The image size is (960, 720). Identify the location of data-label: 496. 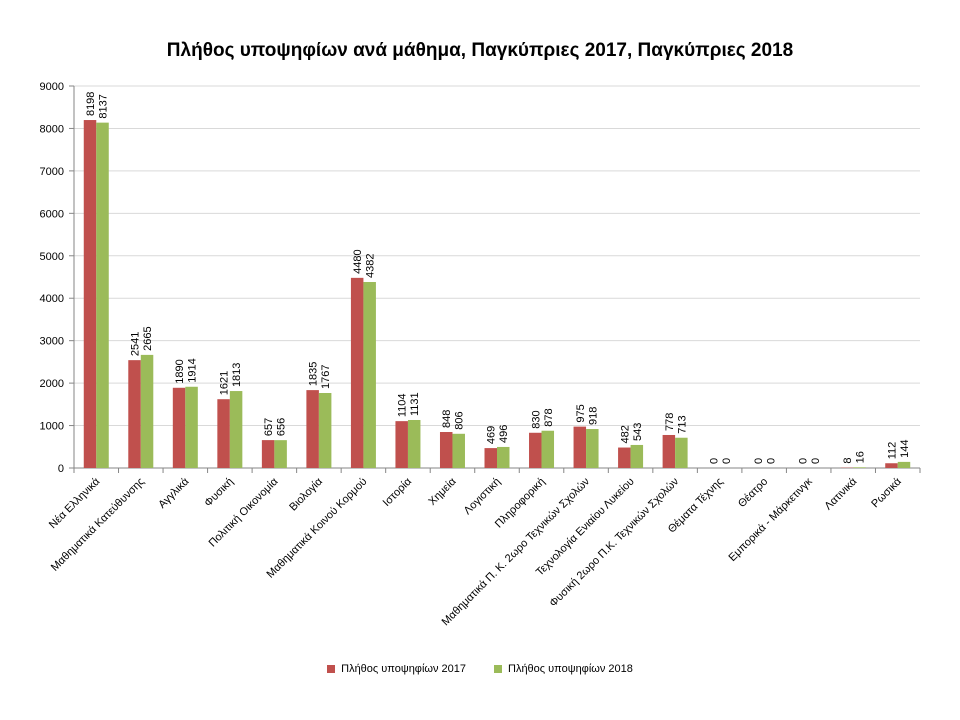
(504, 434).